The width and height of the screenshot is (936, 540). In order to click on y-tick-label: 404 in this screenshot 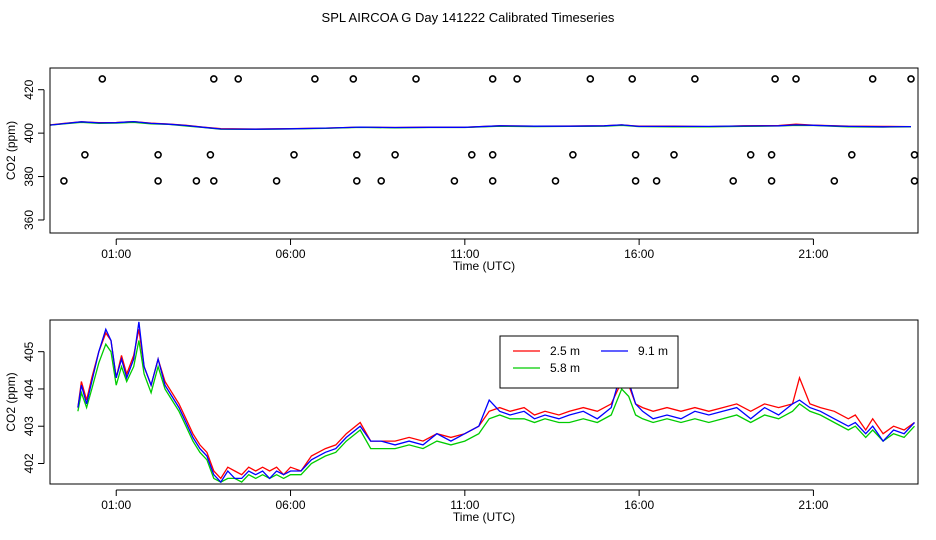, I will do `click(29, 389)`.